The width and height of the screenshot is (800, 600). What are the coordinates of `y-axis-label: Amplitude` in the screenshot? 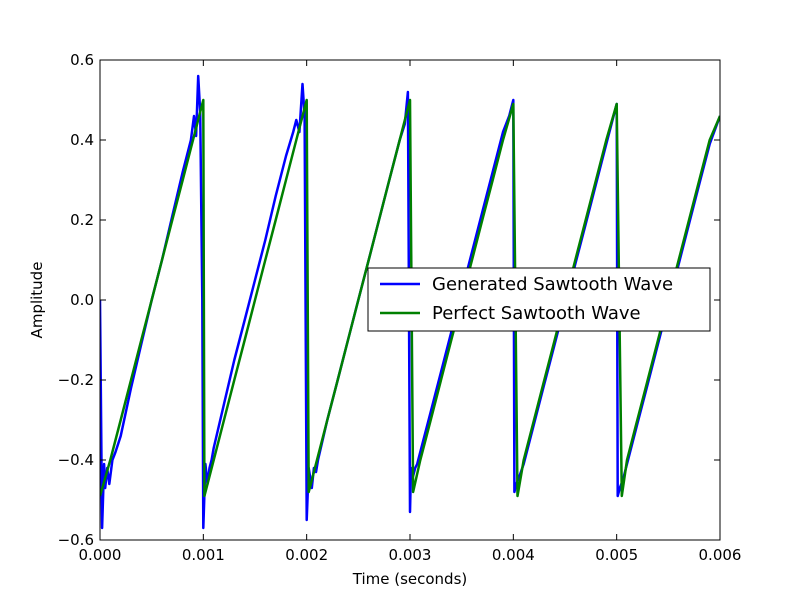 It's located at (37, 300).